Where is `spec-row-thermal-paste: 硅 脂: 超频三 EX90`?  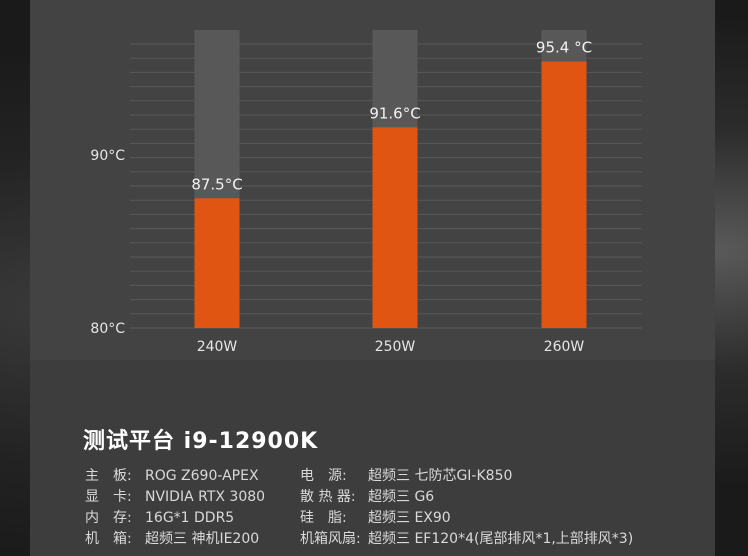
spec-row-thermal-paste: 硅 脂: 超频三 EX90 is located at coordinates (375, 517).